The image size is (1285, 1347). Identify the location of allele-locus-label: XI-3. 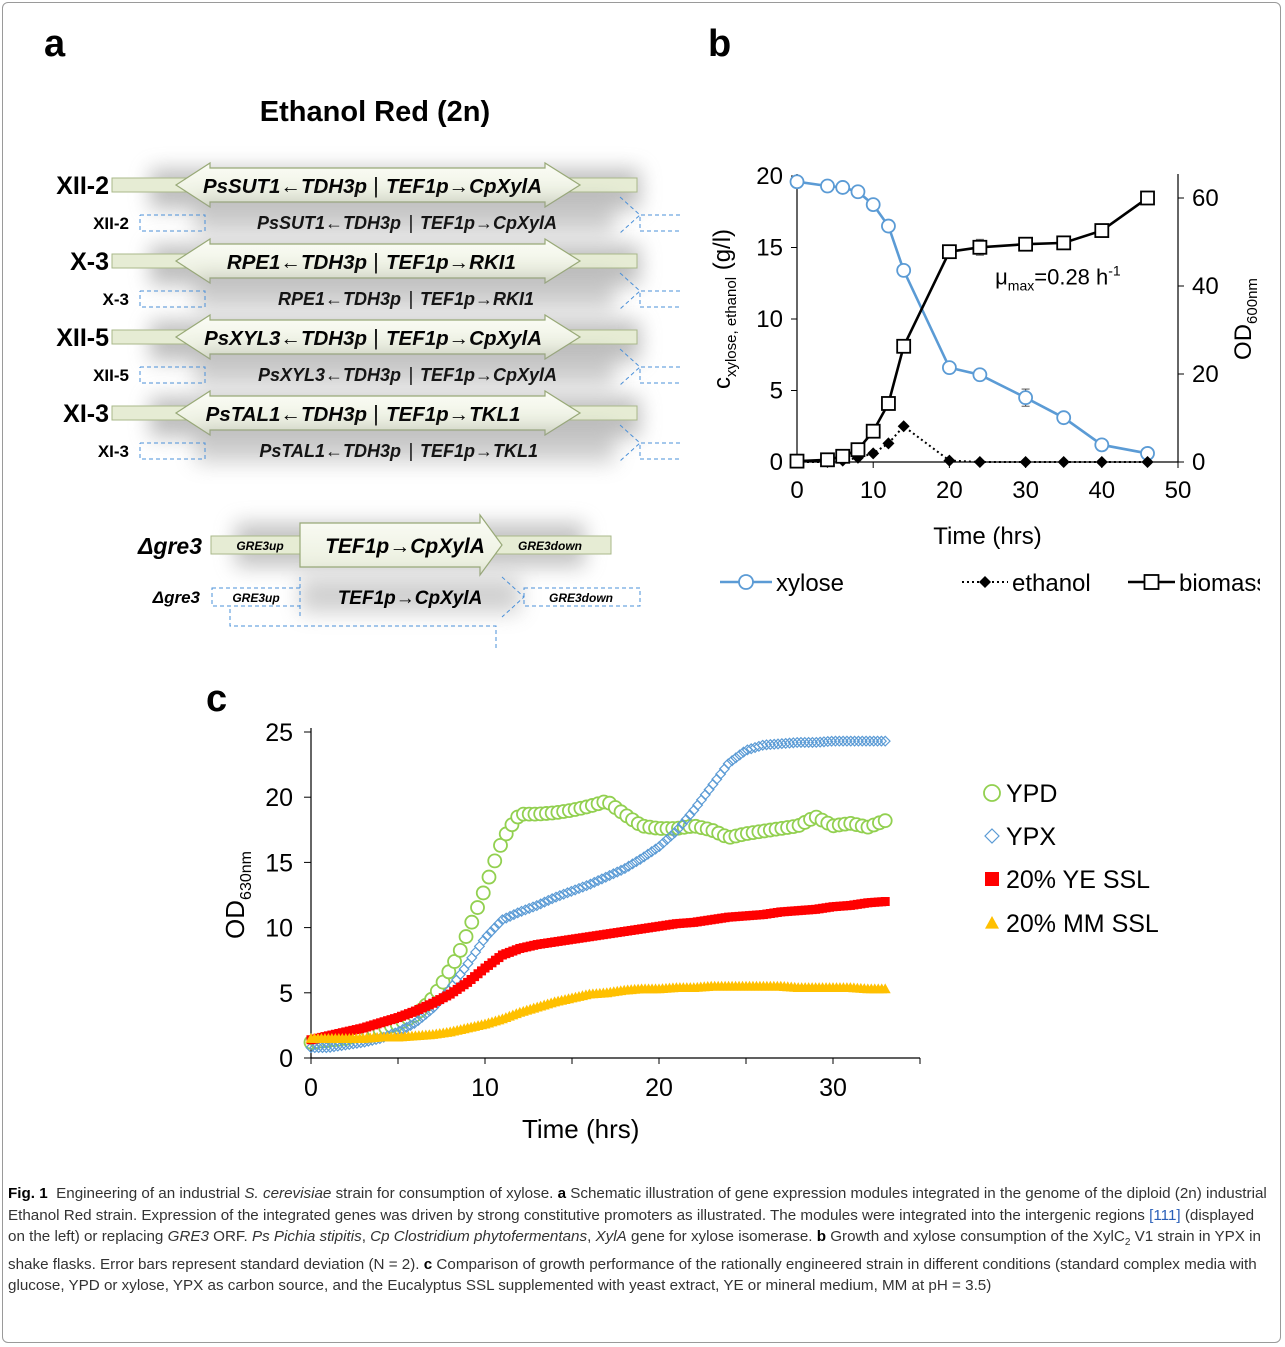
(113, 451).